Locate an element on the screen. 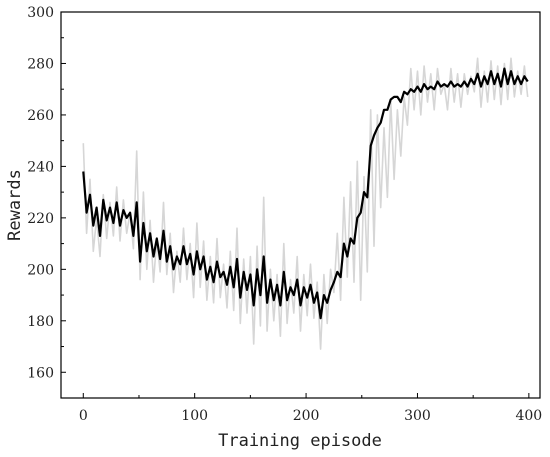 This screenshot has width=550, height=457. y-tick-label: 260 is located at coordinates (40, 116).